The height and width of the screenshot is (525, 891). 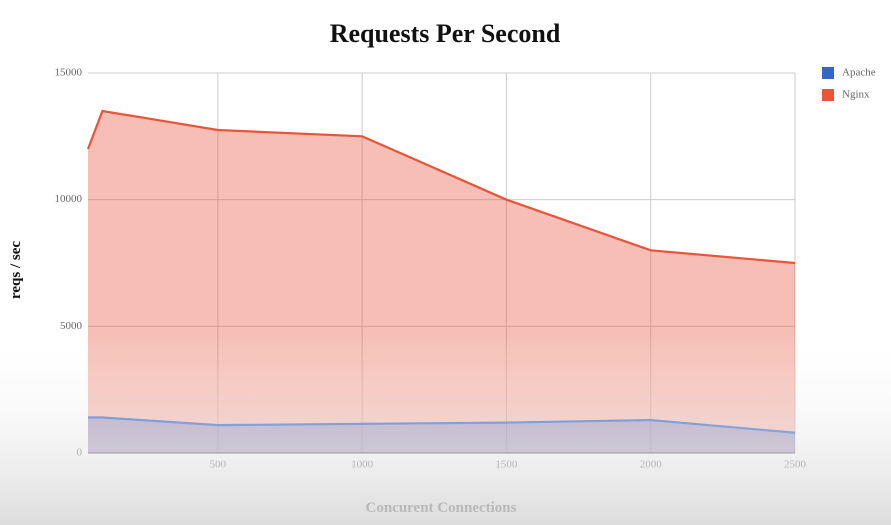 What do you see at coordinates (16, 270) in the screenshot?
I see `y-axis-title: reqs / sec` at bounding box center [16, 270].